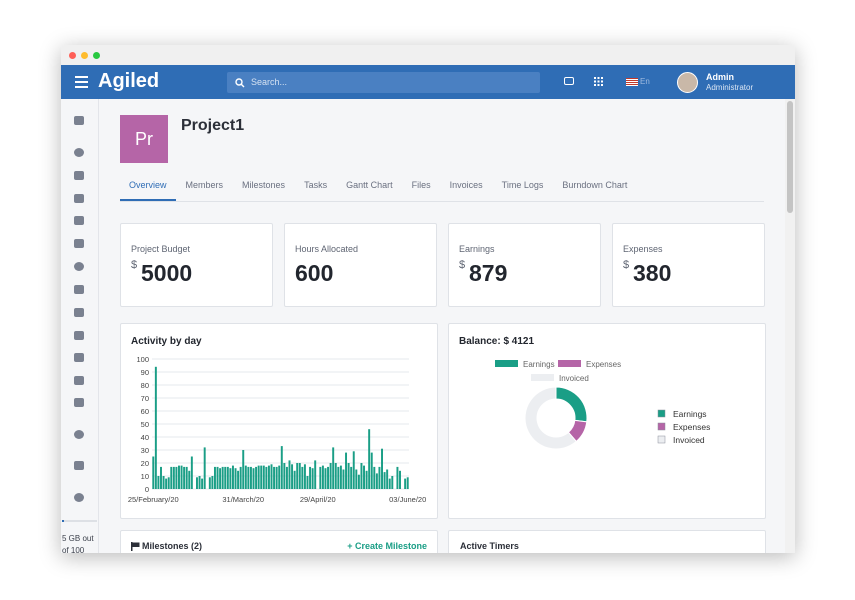 This screenshot has height=600, width=855. I want to click on apps-icon, so click(598, 81).